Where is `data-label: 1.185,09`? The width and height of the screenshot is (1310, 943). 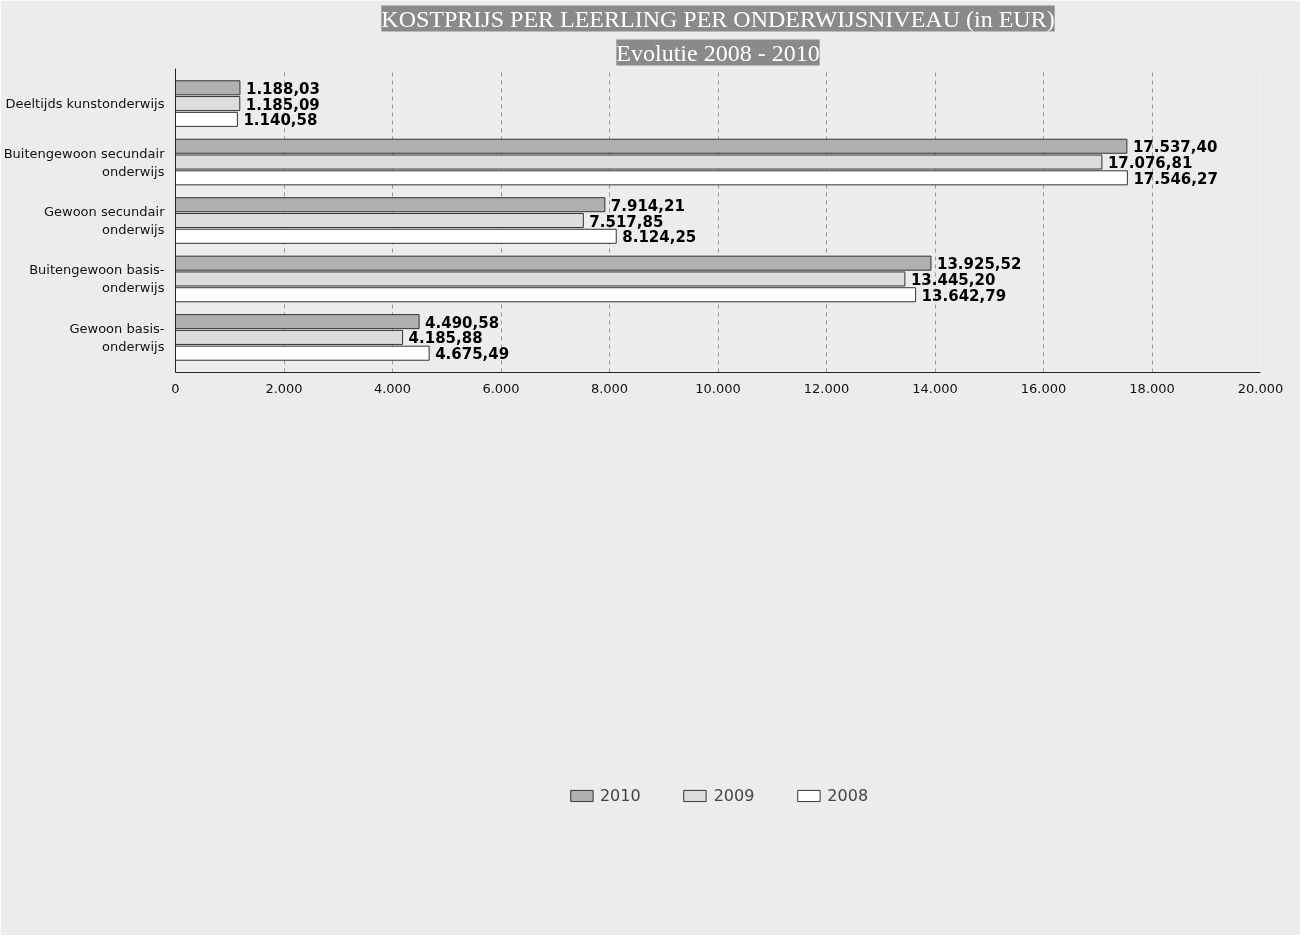 data-label: 1.185,09 is located at coordinates (282, 104).